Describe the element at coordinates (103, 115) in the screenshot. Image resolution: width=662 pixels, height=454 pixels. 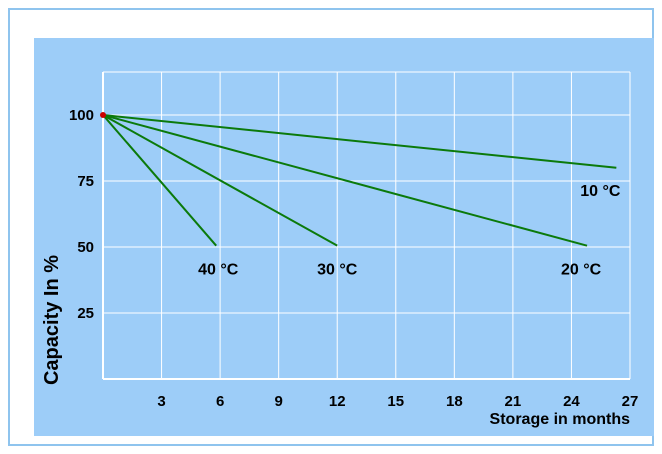
I see `origin-point` at that location.